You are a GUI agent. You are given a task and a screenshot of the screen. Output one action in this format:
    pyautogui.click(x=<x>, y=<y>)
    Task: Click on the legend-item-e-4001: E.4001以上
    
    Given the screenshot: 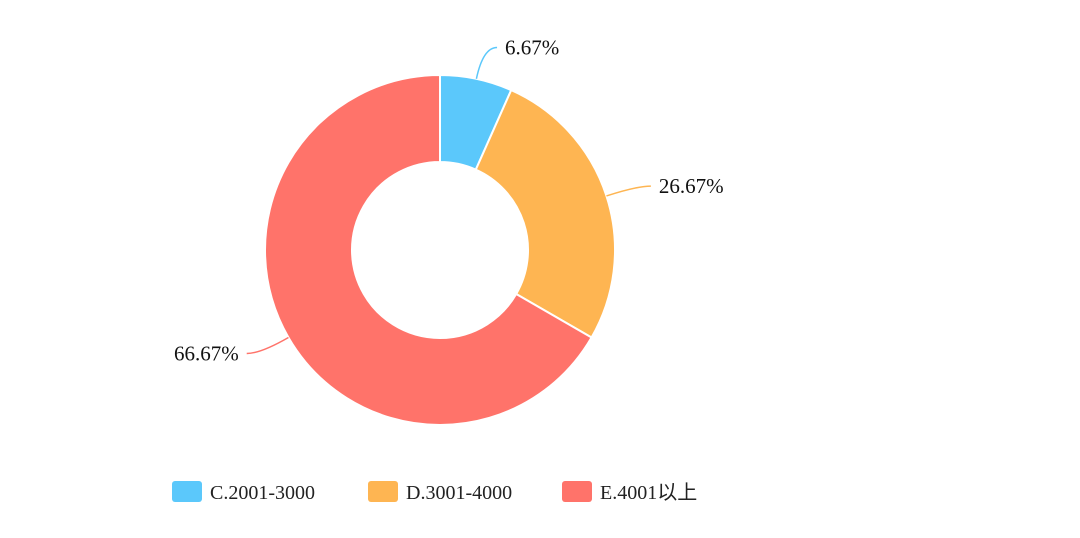 What is the action you would take?
    pyautogui.click(x=629, y=492)
    